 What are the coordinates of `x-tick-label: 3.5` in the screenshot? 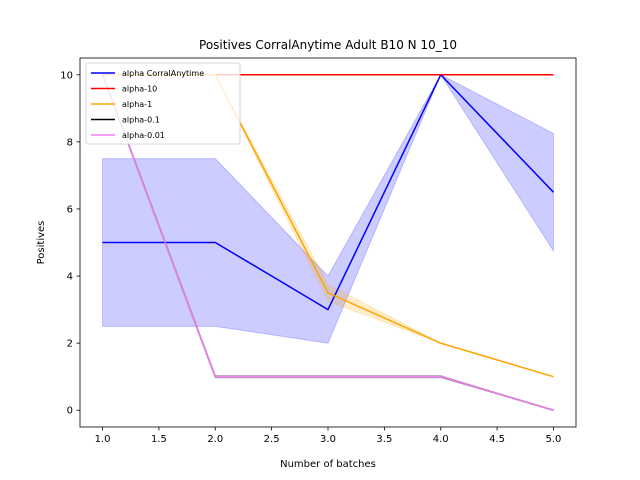 It's located at (384, 439).